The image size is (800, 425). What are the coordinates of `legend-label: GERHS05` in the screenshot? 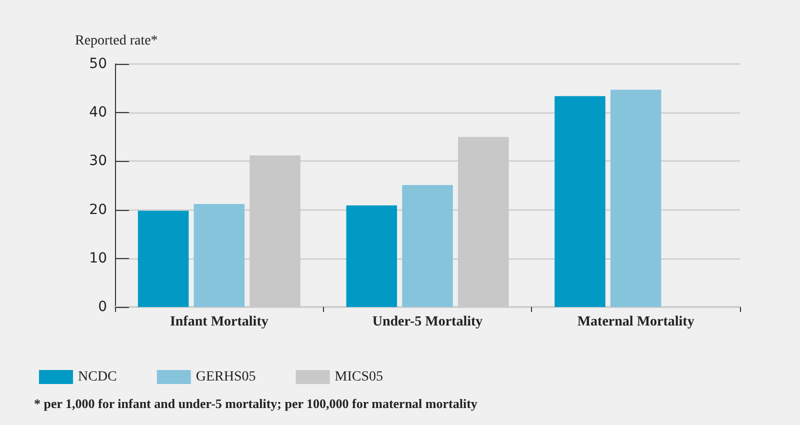 It's located at (226, 377).